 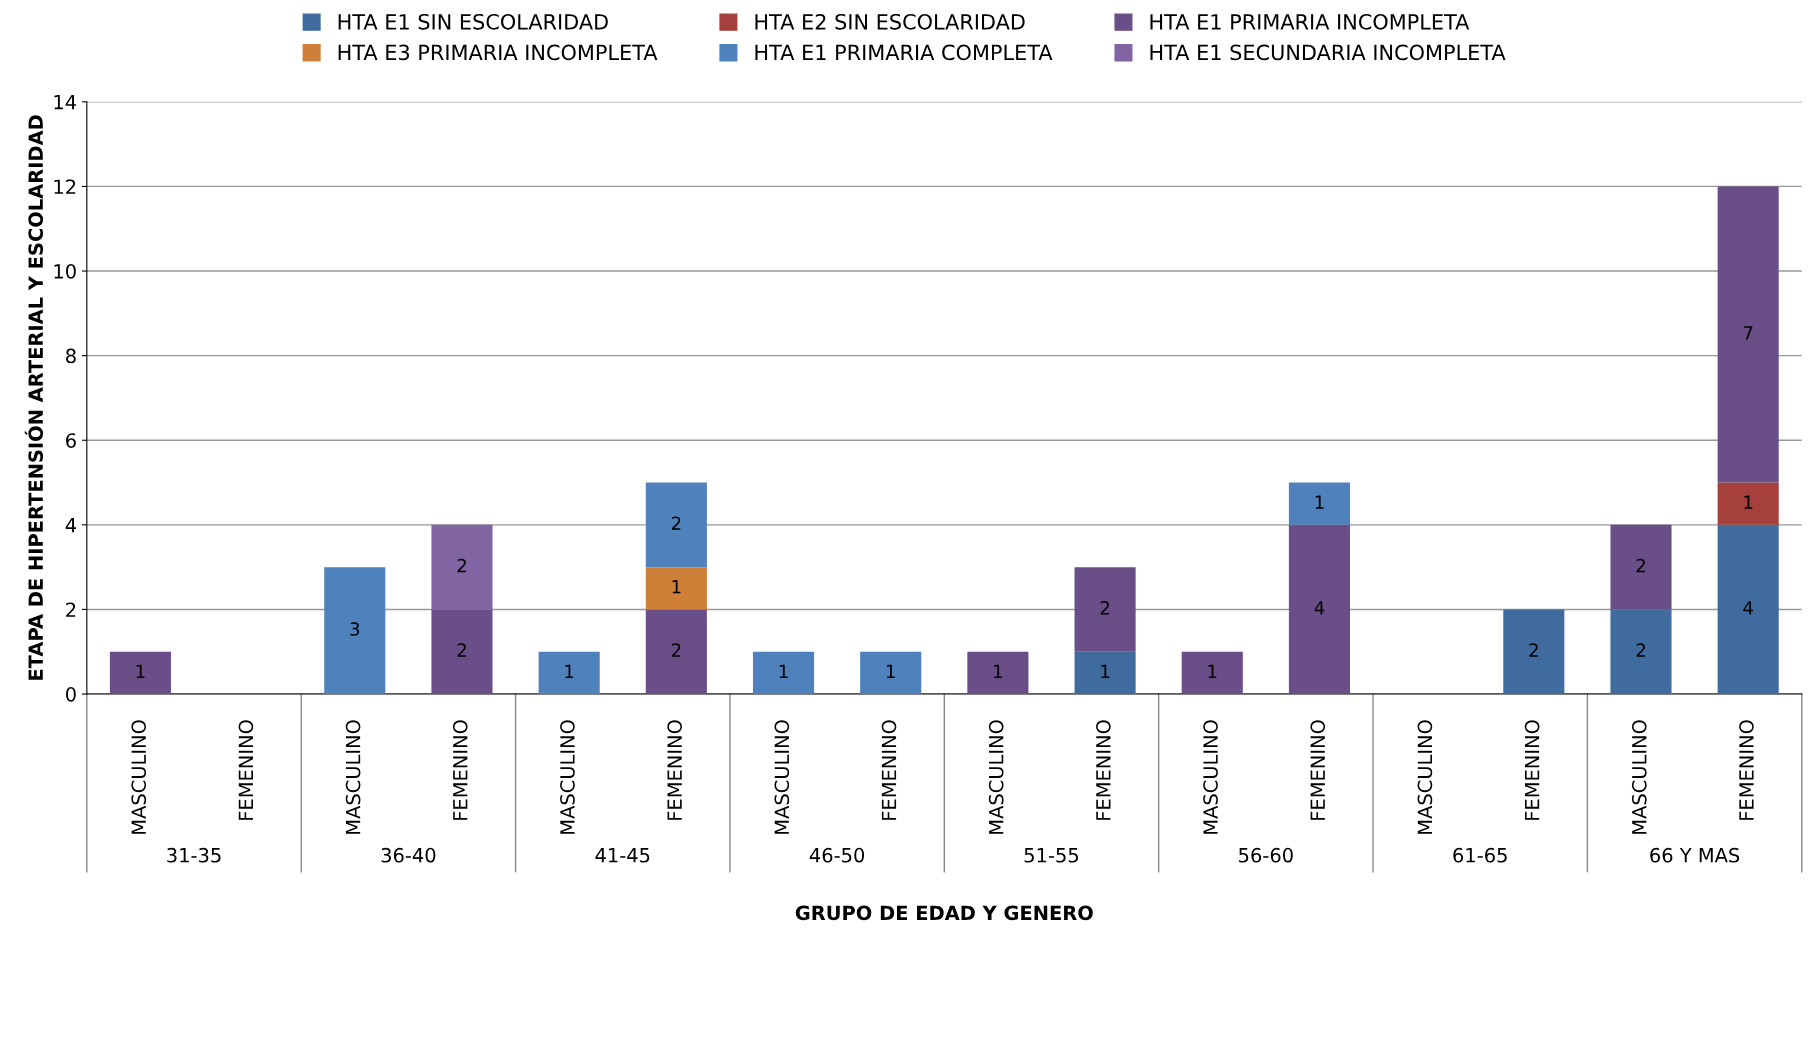 I want to click on y-tick-label: 8, so click(x=71, y=356).